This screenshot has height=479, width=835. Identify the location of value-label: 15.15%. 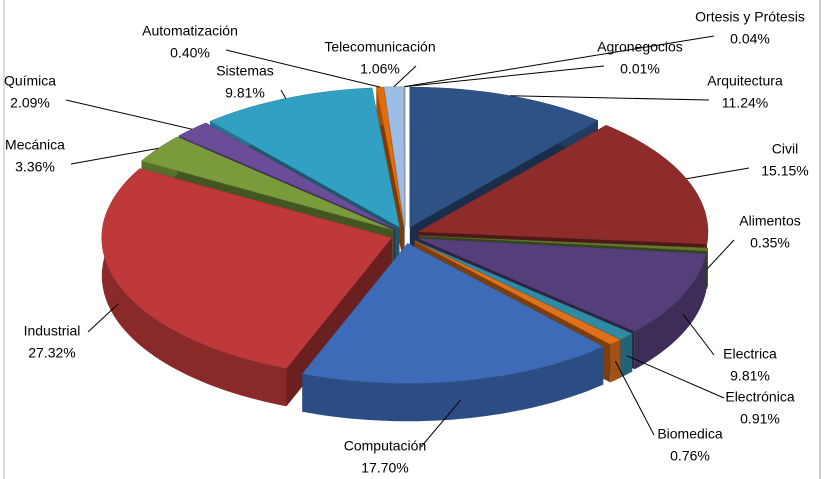
(784, 171).